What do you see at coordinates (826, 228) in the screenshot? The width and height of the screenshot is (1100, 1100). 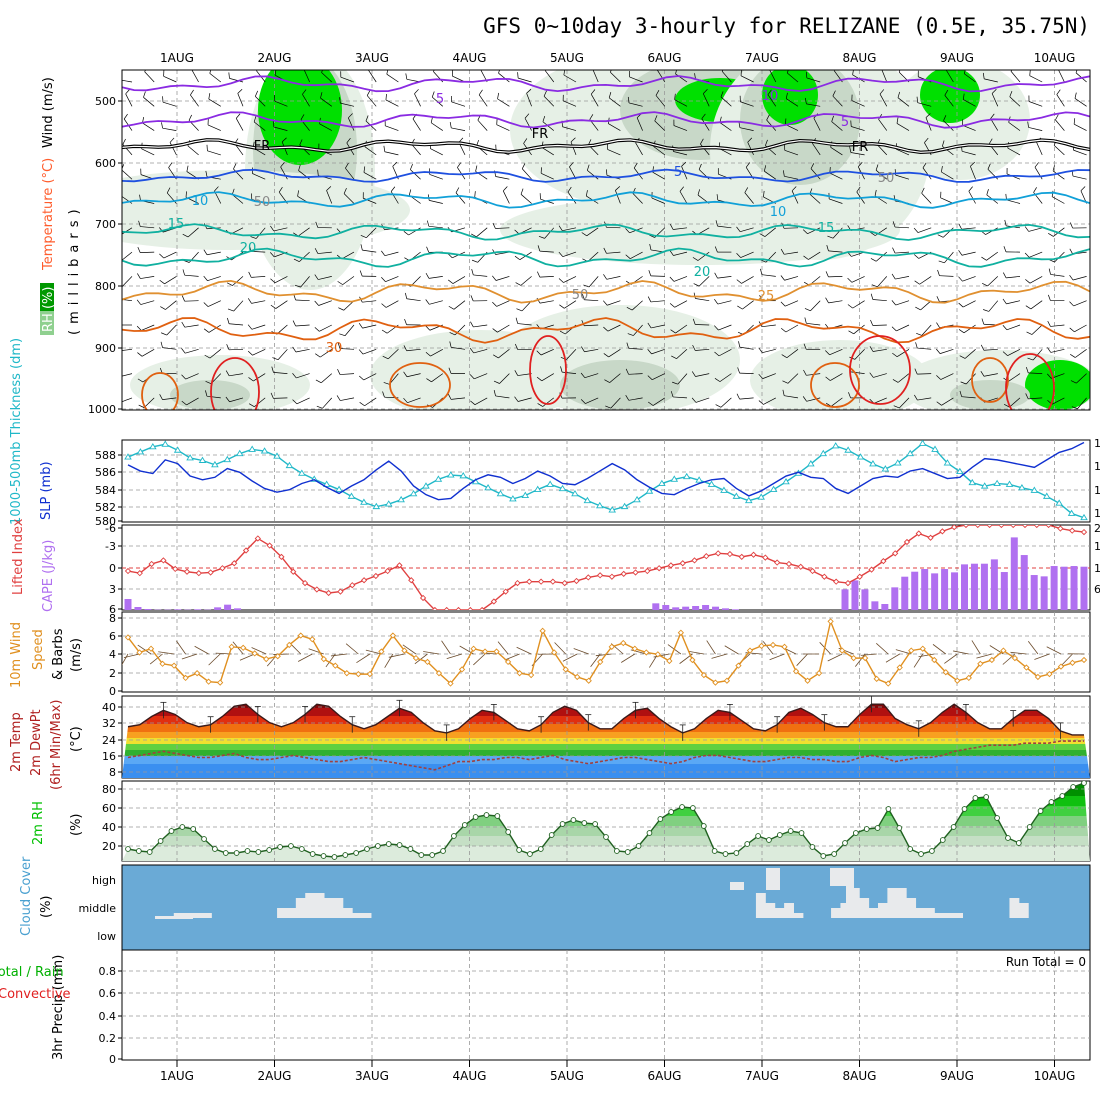 I see `contour-label: 15` at bounding box center [826, 228].